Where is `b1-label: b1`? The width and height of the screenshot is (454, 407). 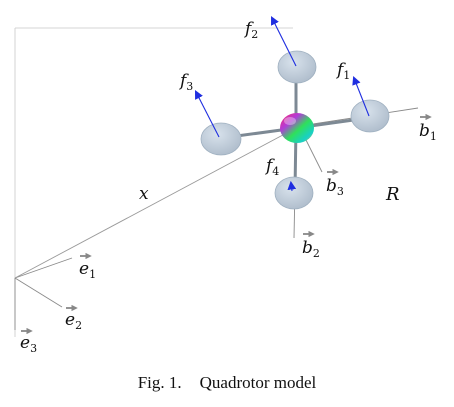
b1-label: b1 is located at coordinates (428, 128).